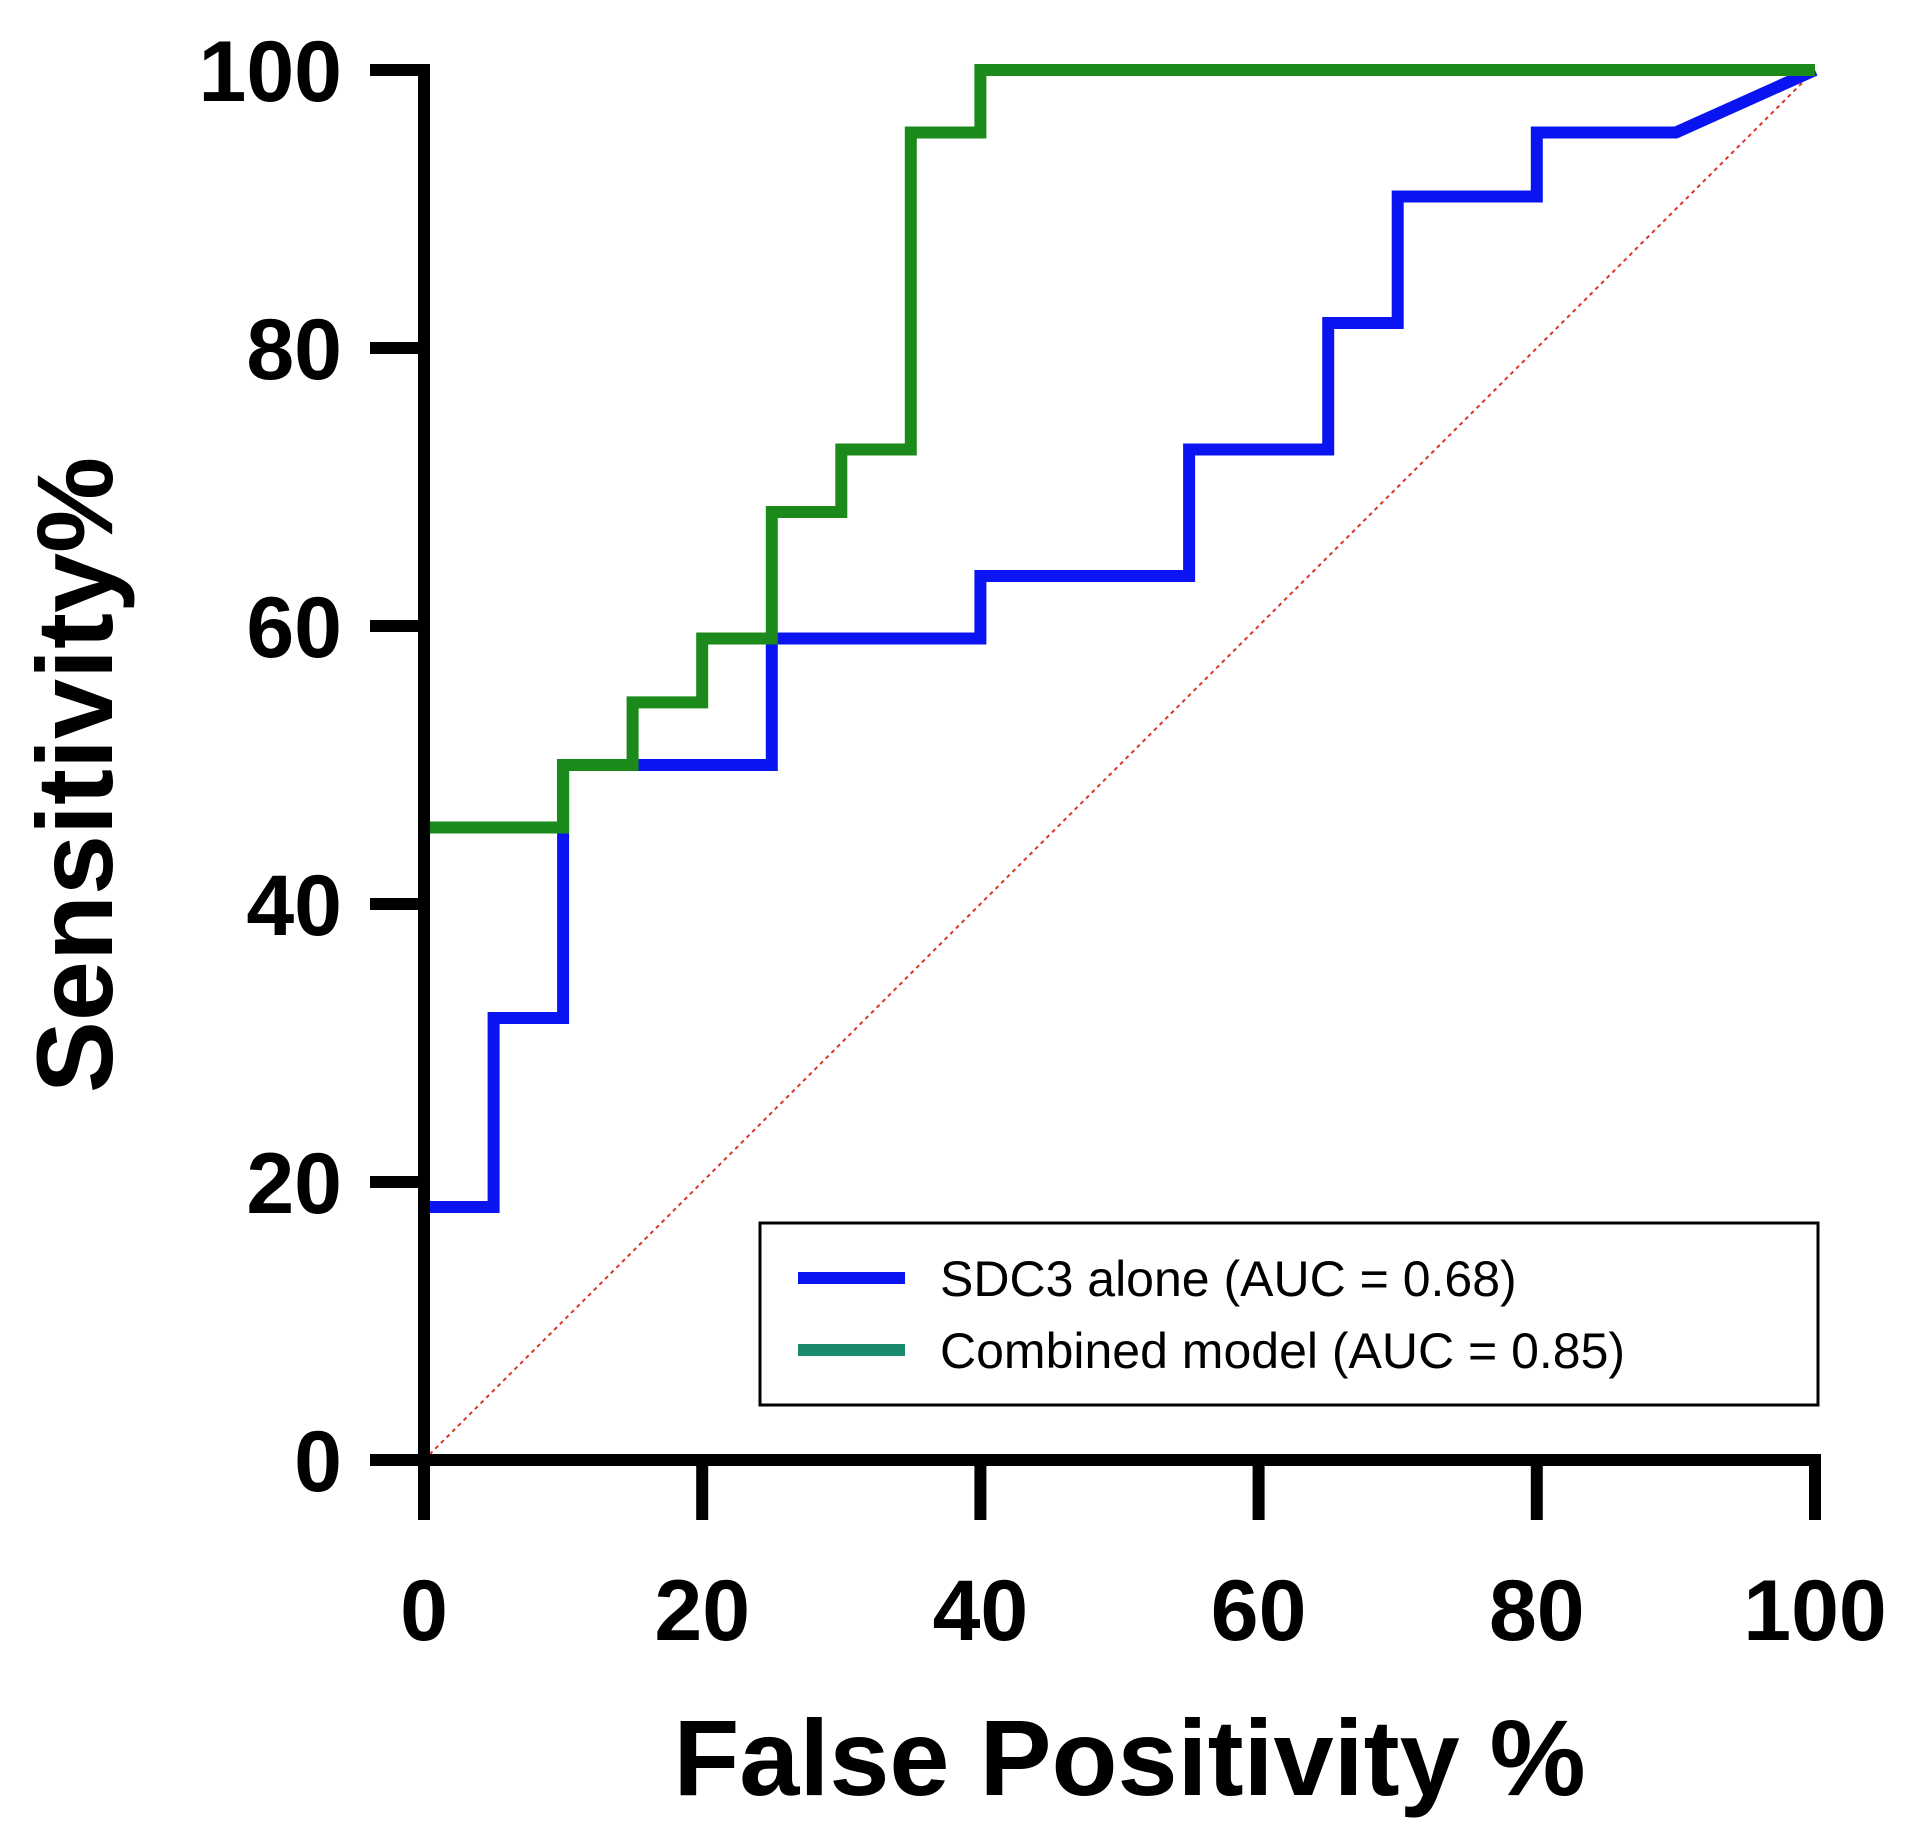  I want to click on y-tick-label: 0, so click(318, 1462).